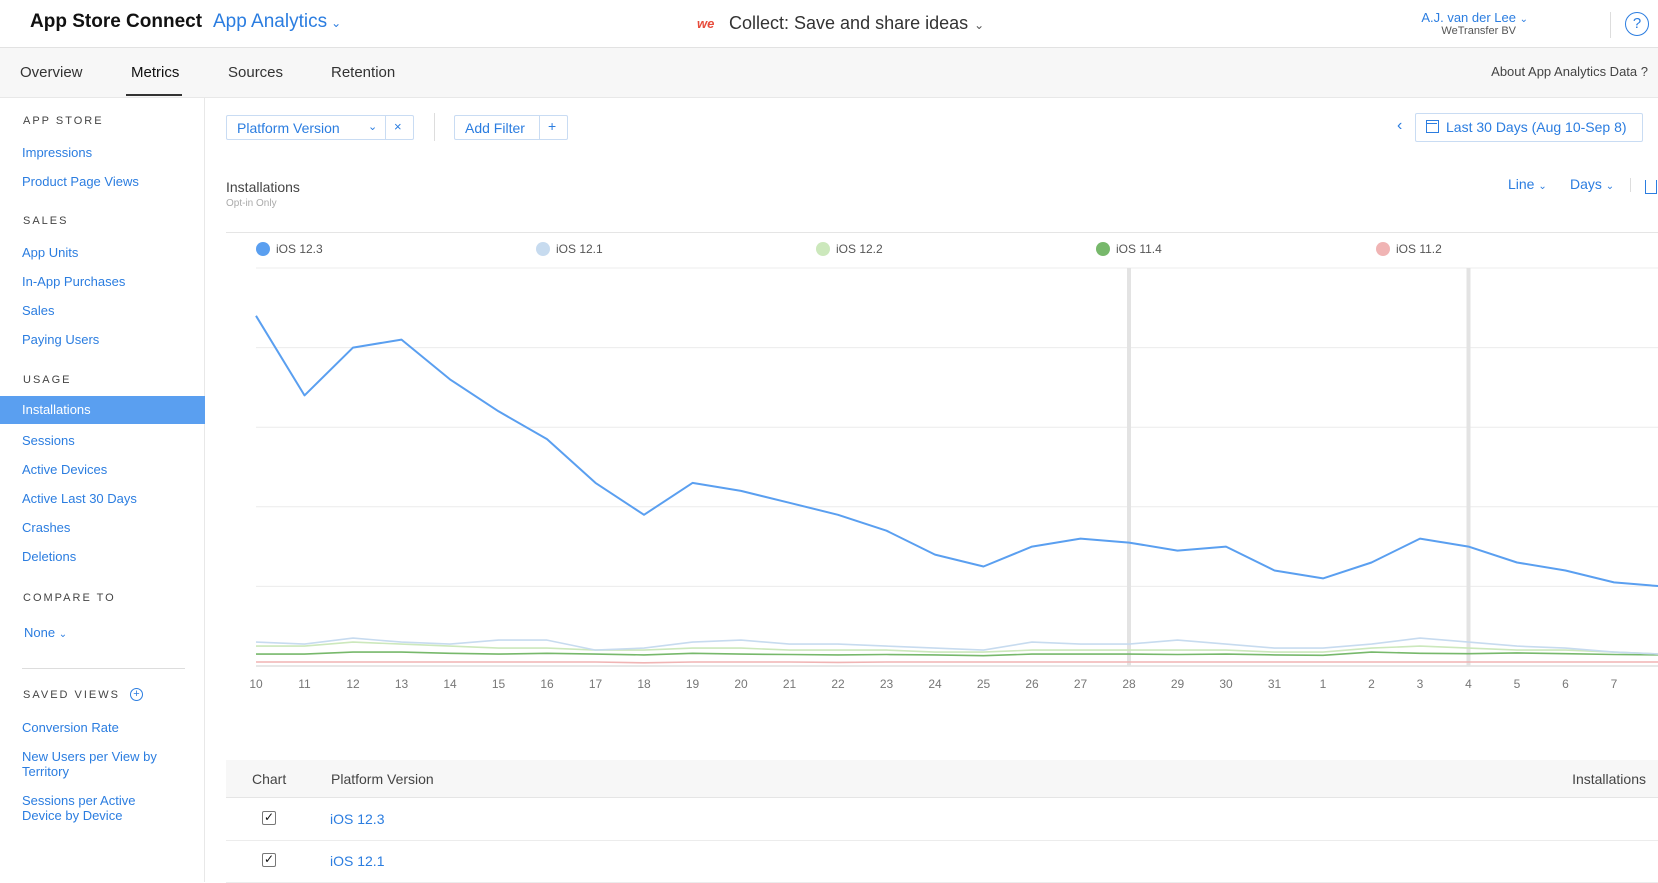  I want to click on x-tick-label: 25, so click(984, 684).